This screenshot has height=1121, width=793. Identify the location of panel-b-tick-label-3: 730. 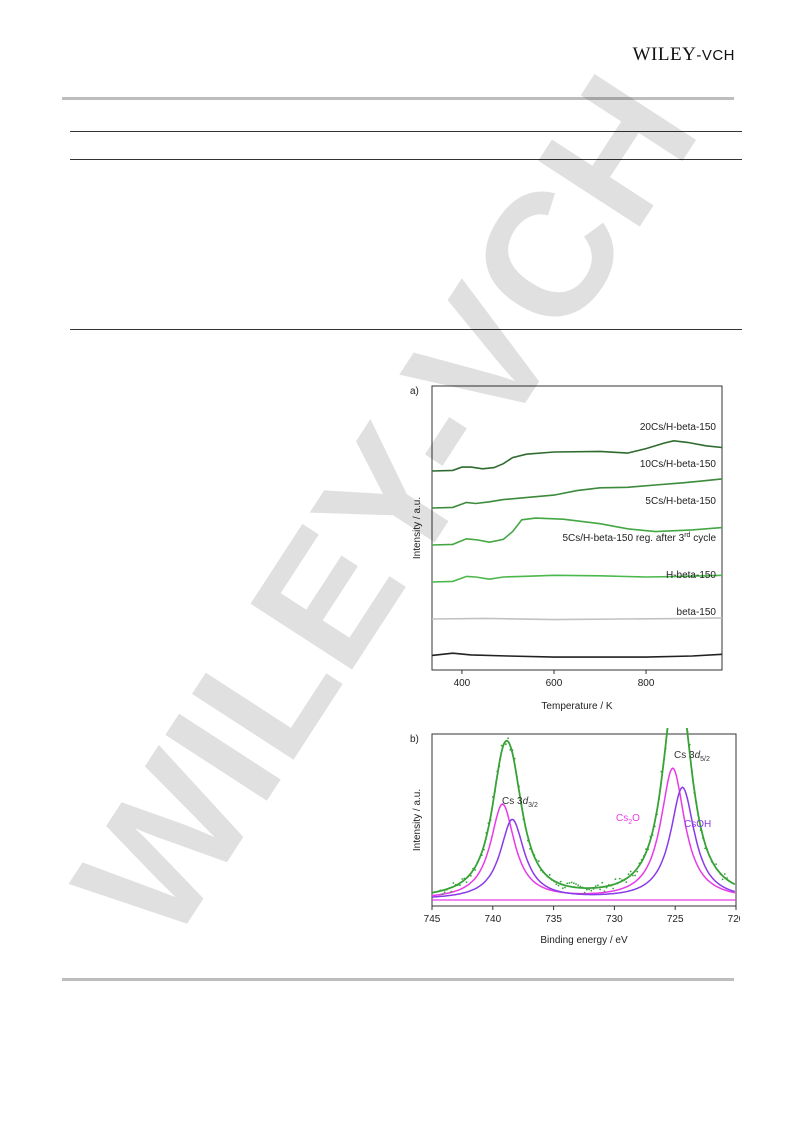
(614, 919).